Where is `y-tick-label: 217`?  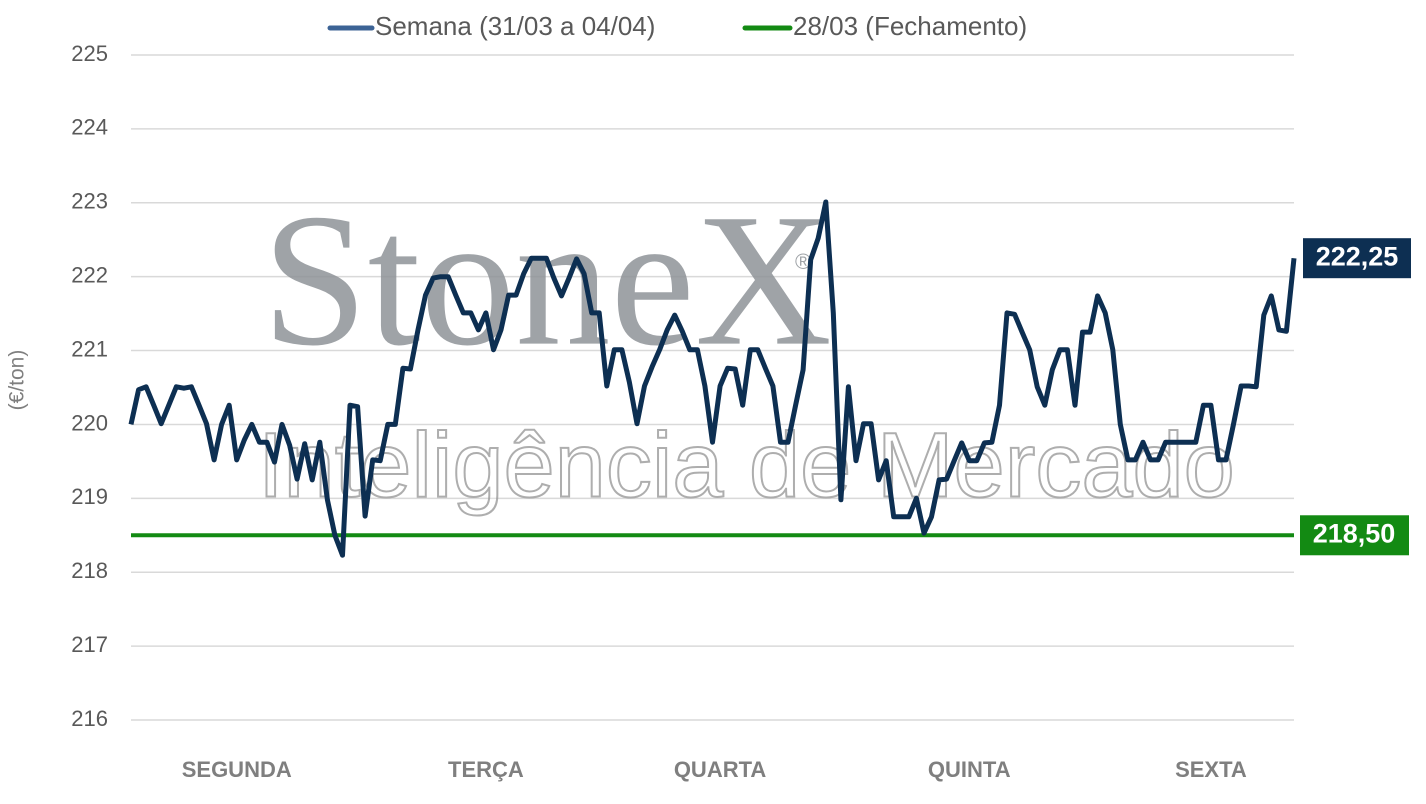 y-tick-label: 217 is located at coordinates (89, 644).